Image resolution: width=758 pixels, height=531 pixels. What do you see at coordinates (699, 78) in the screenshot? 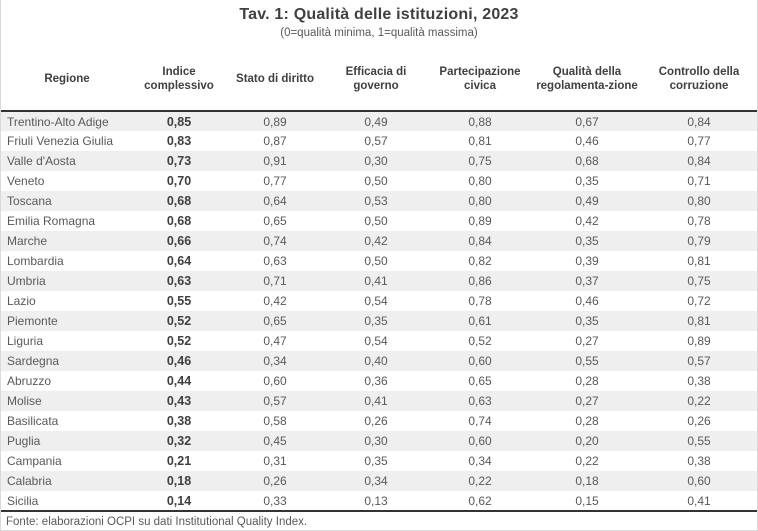
I see `column-header-6: Controllo della corruzione` at bounding box center [699, 78].